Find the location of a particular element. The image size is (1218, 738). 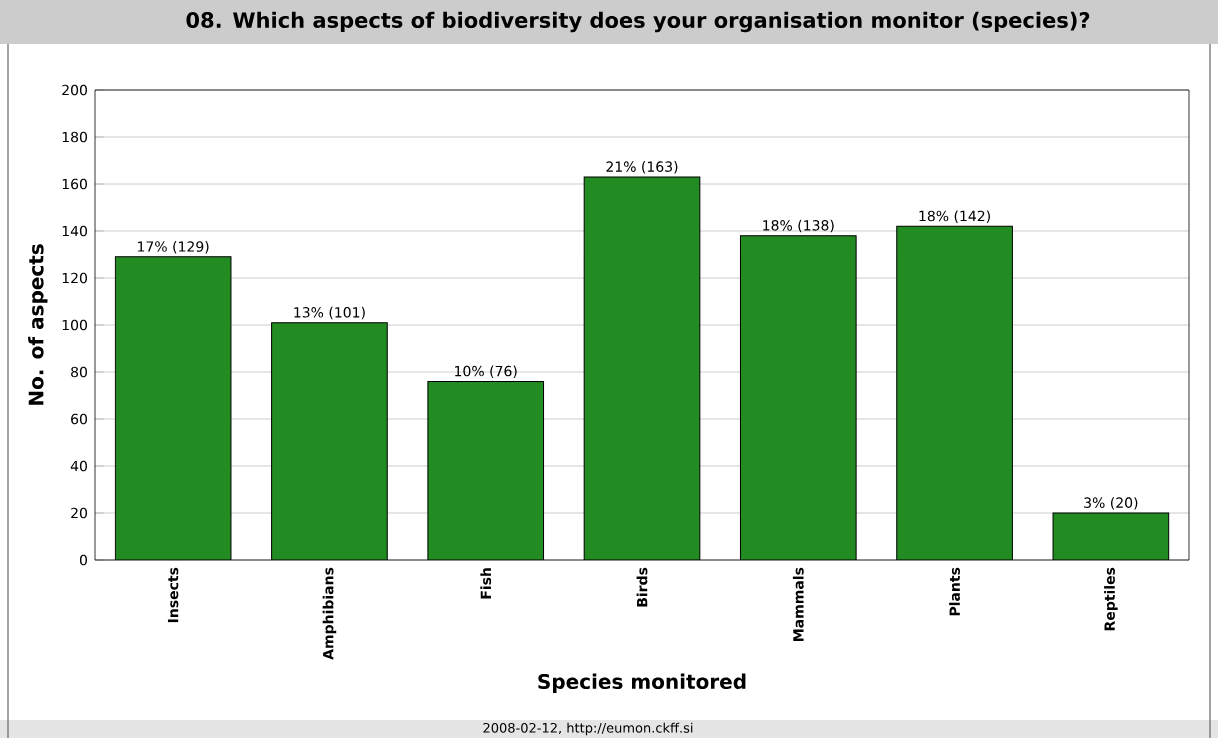

data-label: 17% (129) is located at coordinates (173, 247).